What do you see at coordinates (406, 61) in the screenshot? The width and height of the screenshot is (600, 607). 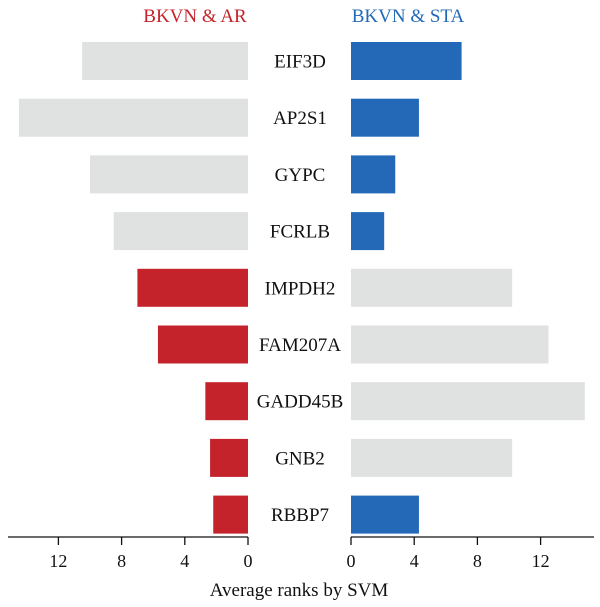 I see `right-bar-eif3d` at bounding box center [406, 61].